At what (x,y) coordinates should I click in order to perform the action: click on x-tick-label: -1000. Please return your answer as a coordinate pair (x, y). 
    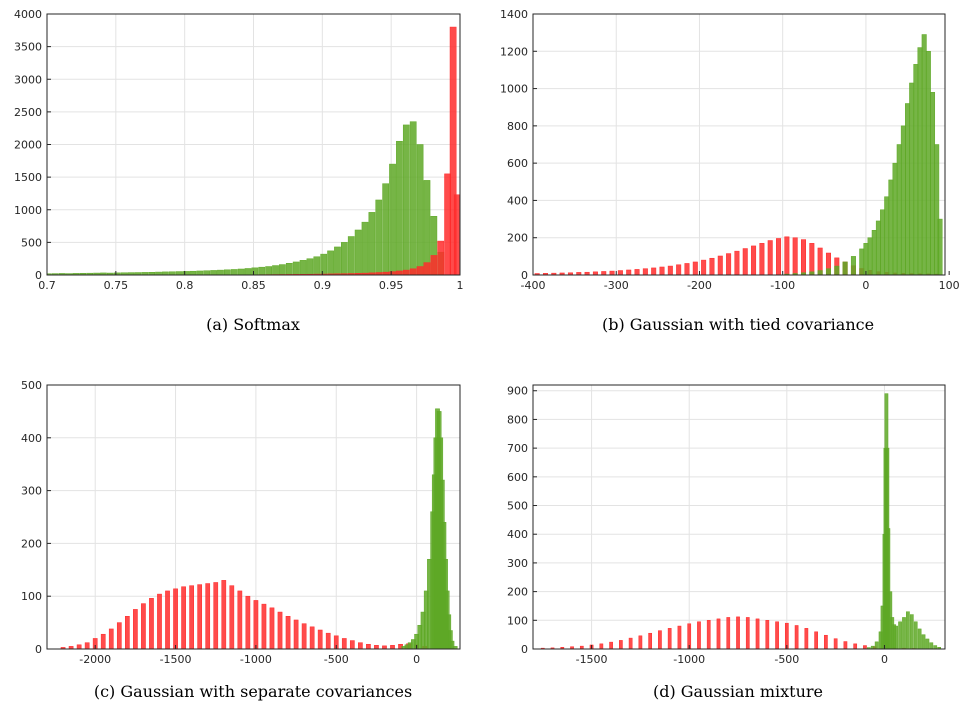
    Looking at the image, I should click on (256, 659).